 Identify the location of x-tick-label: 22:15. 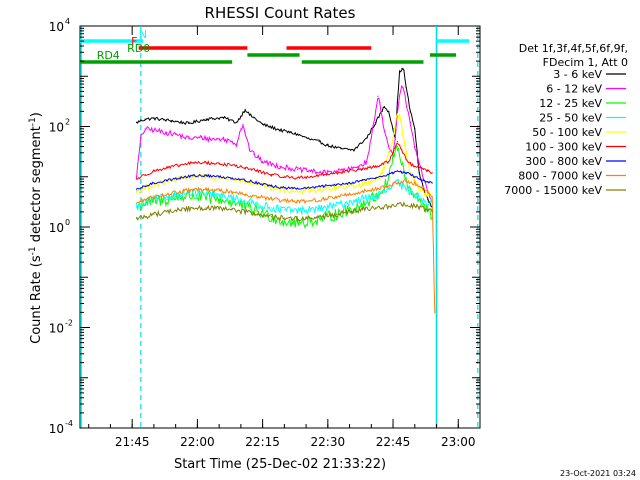
(262, 442).